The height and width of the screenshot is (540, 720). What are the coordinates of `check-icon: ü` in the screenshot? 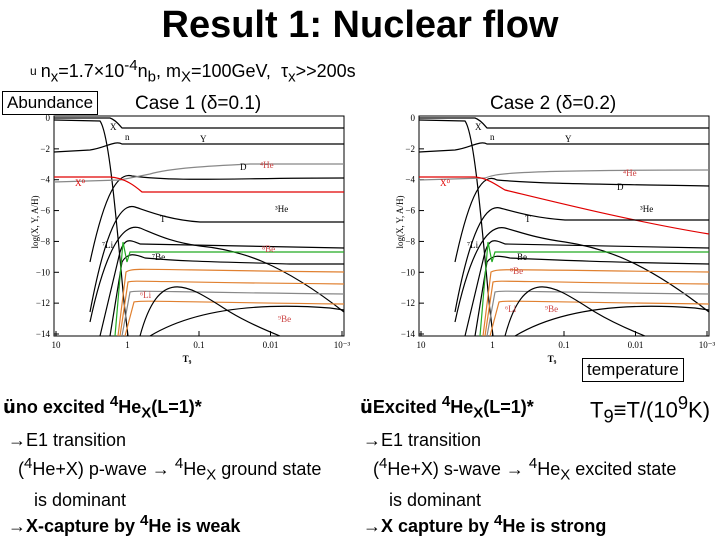 It's located at (366, 407).